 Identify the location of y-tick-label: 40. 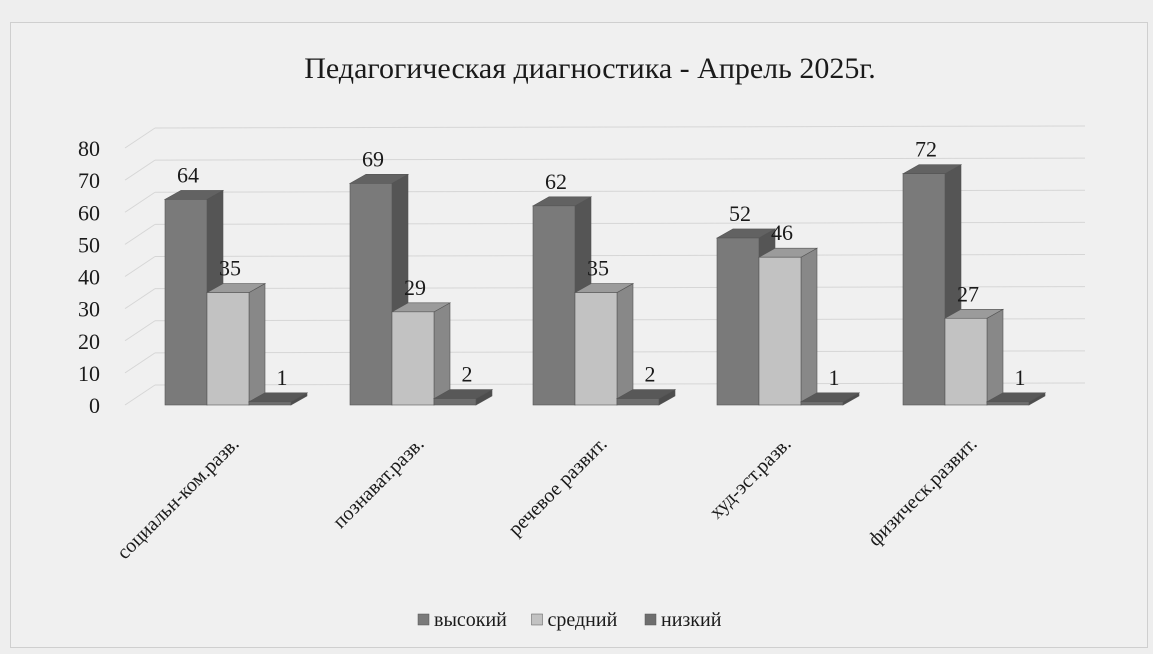
(89, 277).